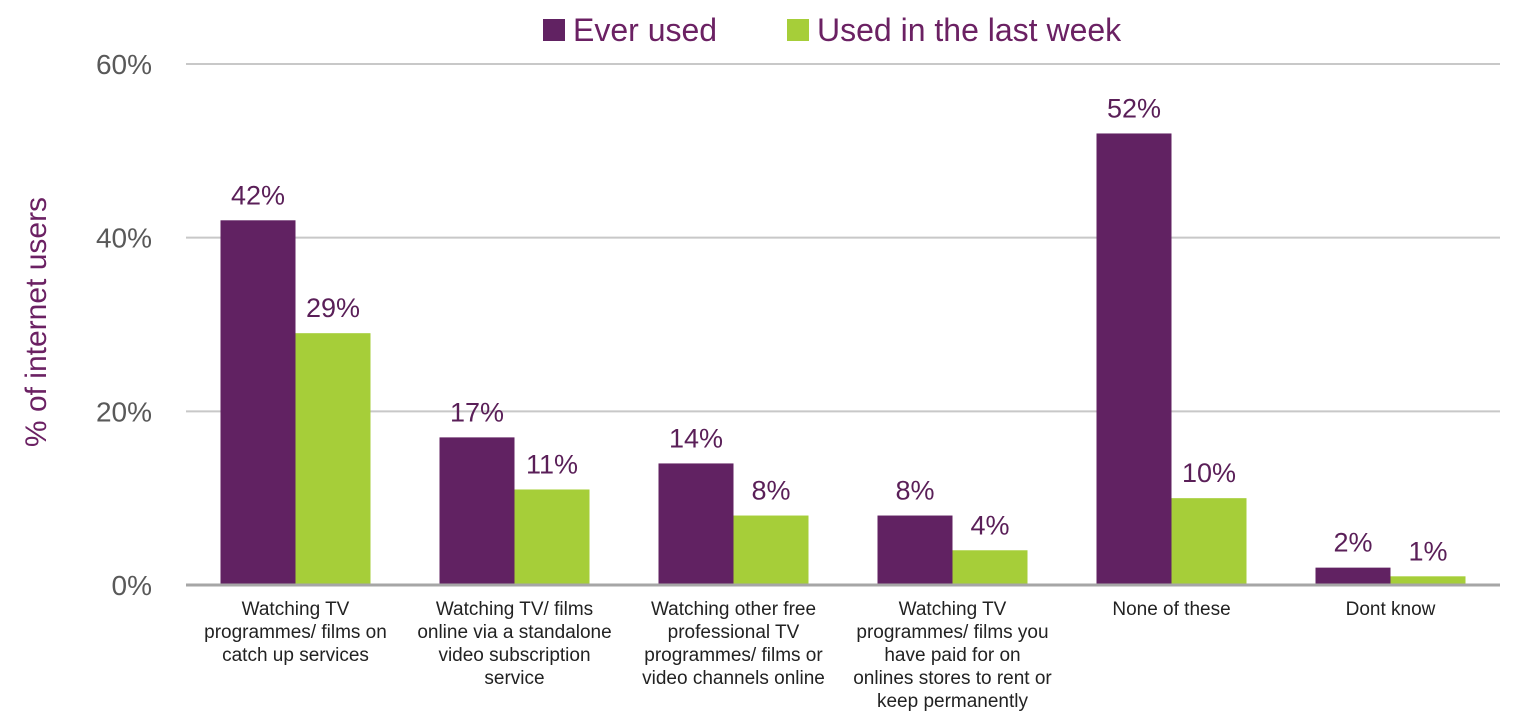 This screenshot has height=717, width=1519. What do you see at coordinates (1134, 108) in the screenshot?
I see `data-label: 52%` at bounding box center [1134, 108].